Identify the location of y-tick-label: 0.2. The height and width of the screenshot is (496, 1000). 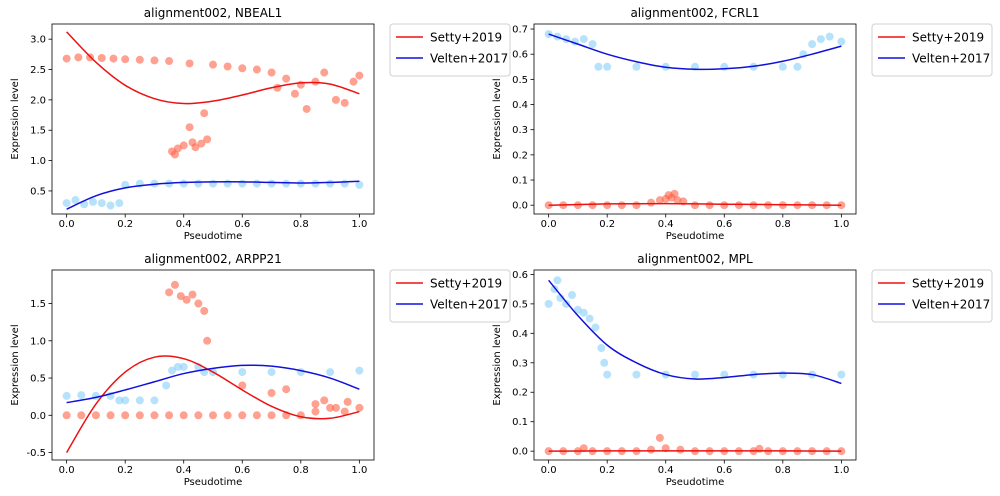
(520, 393).